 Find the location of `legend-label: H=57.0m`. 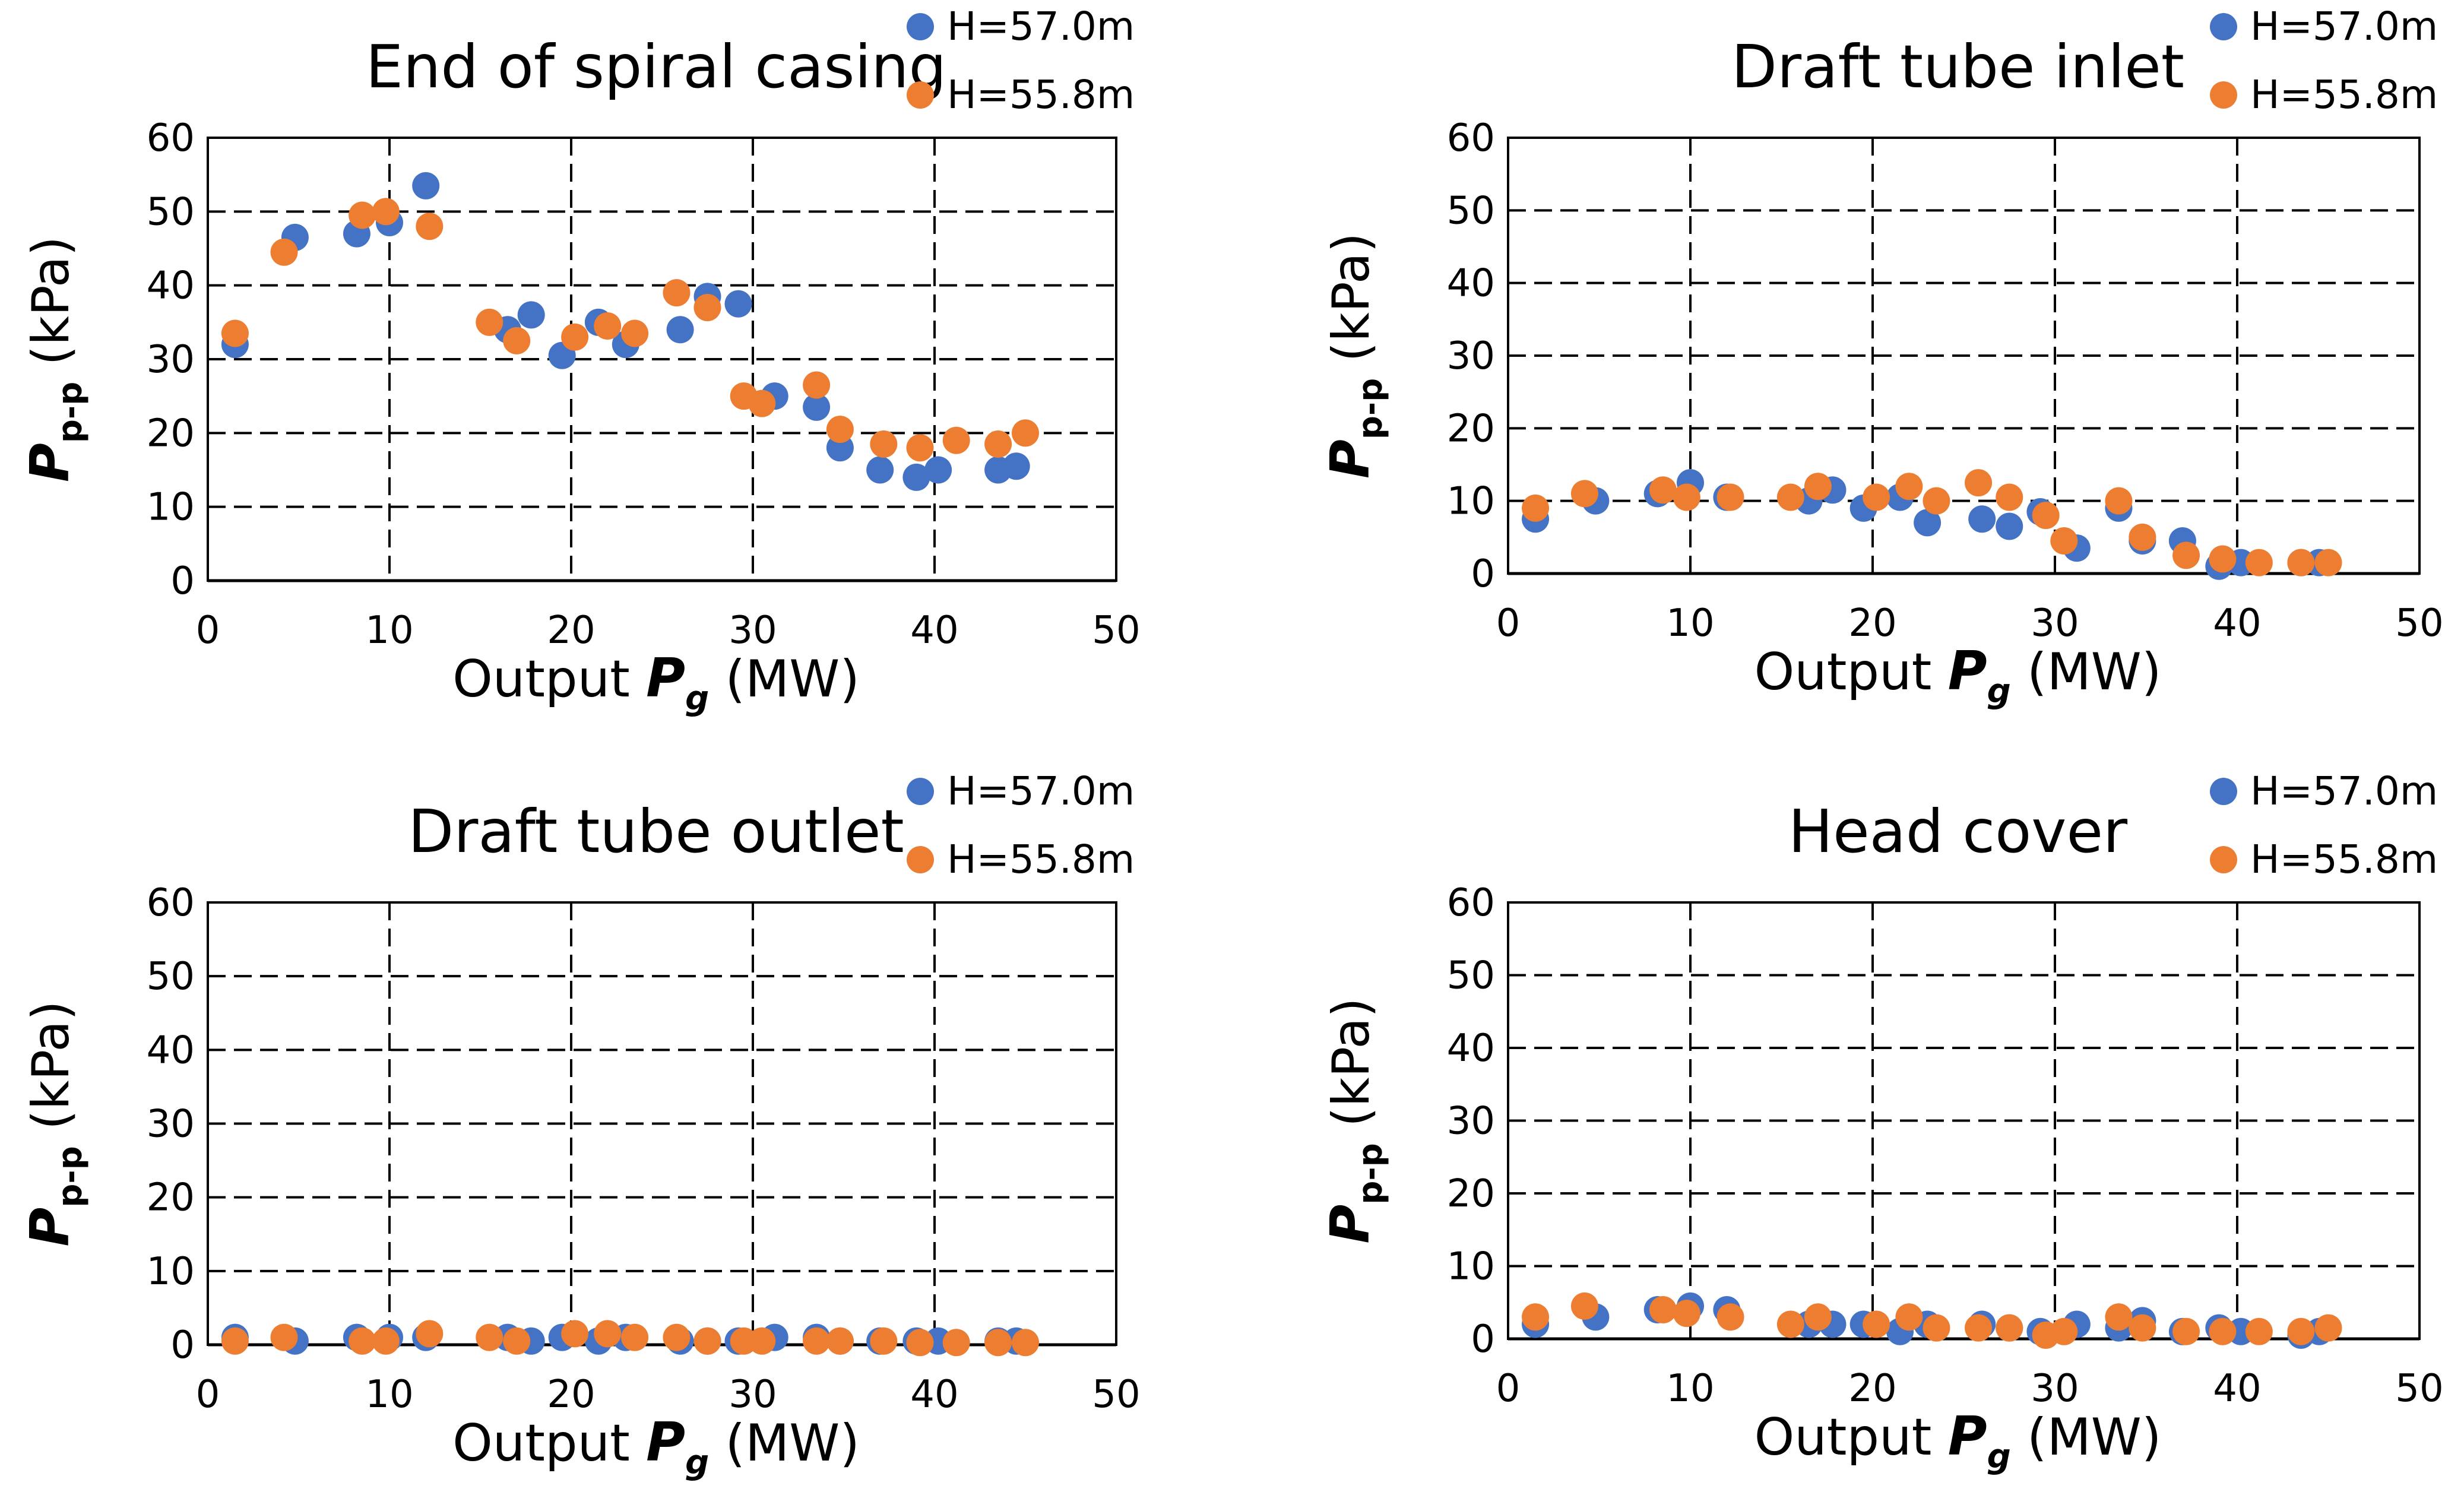

legend-label: H=57.0m is located at coordinates (2344, 26).